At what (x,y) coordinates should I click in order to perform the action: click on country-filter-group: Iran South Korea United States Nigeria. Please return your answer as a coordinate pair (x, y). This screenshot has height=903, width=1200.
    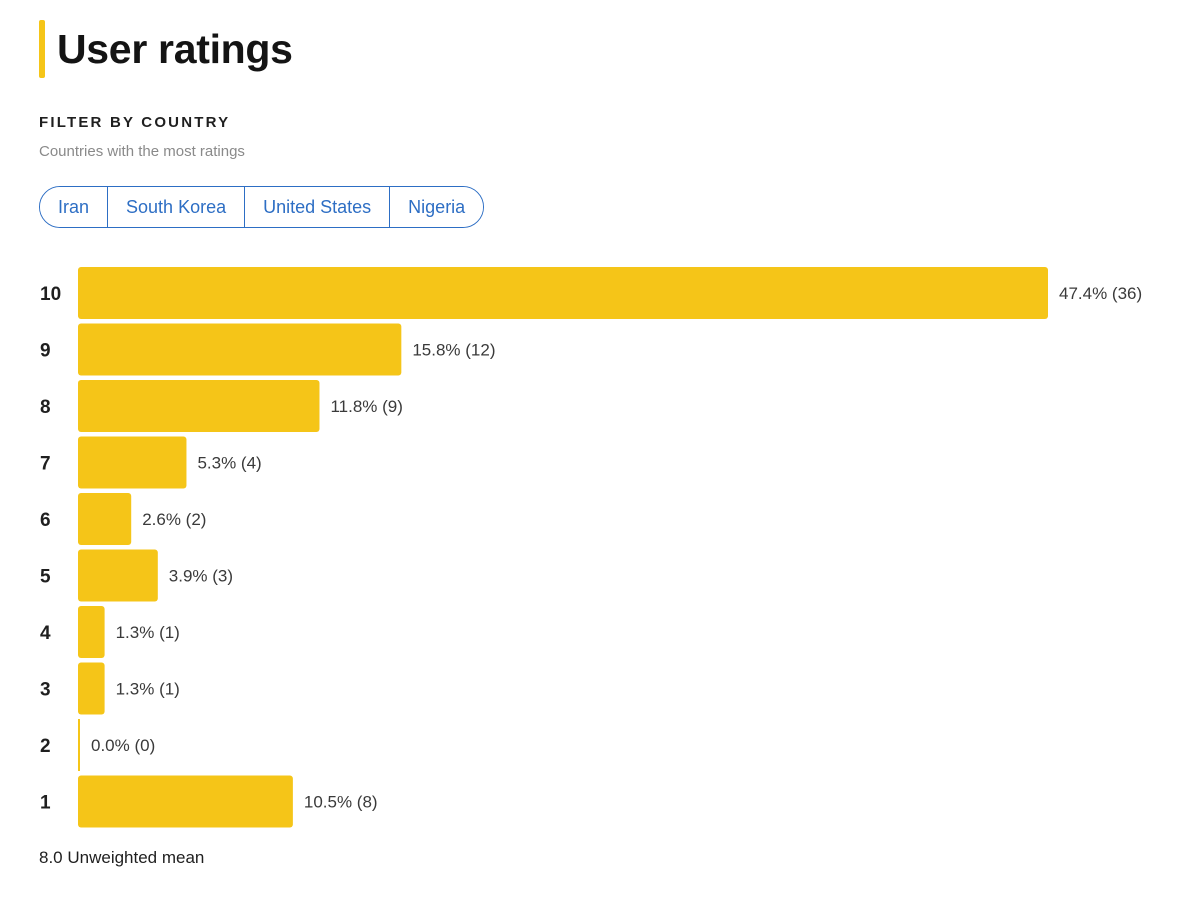
    Looking at the image, I should click on (262, 207).